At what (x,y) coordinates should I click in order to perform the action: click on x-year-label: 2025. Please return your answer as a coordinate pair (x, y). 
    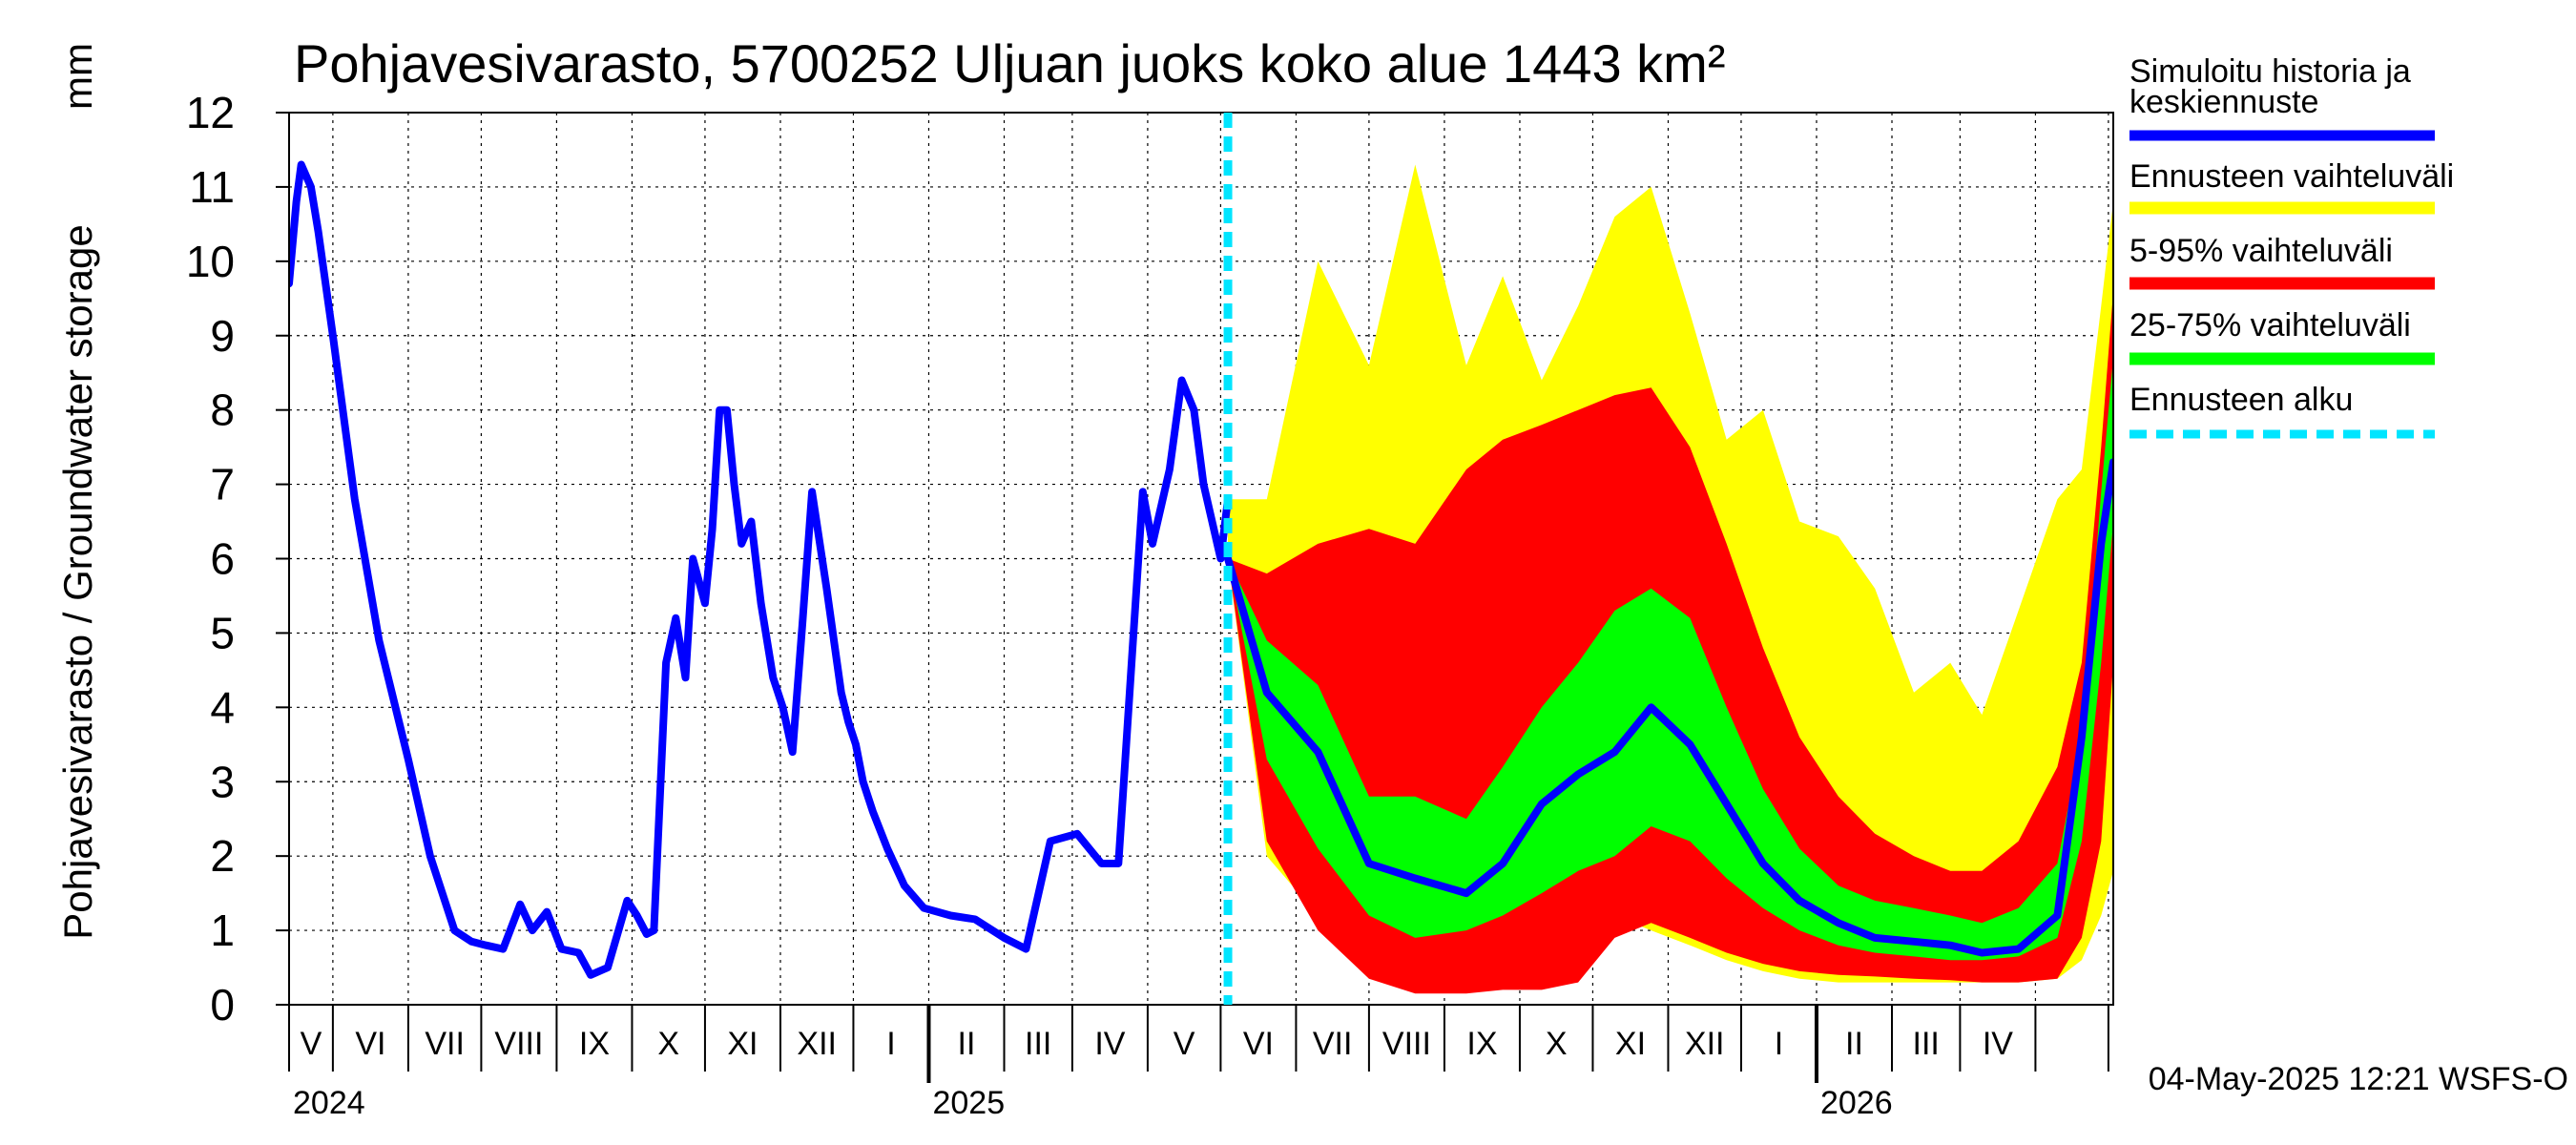
    Looking at the image, I should click on (968, 1103).